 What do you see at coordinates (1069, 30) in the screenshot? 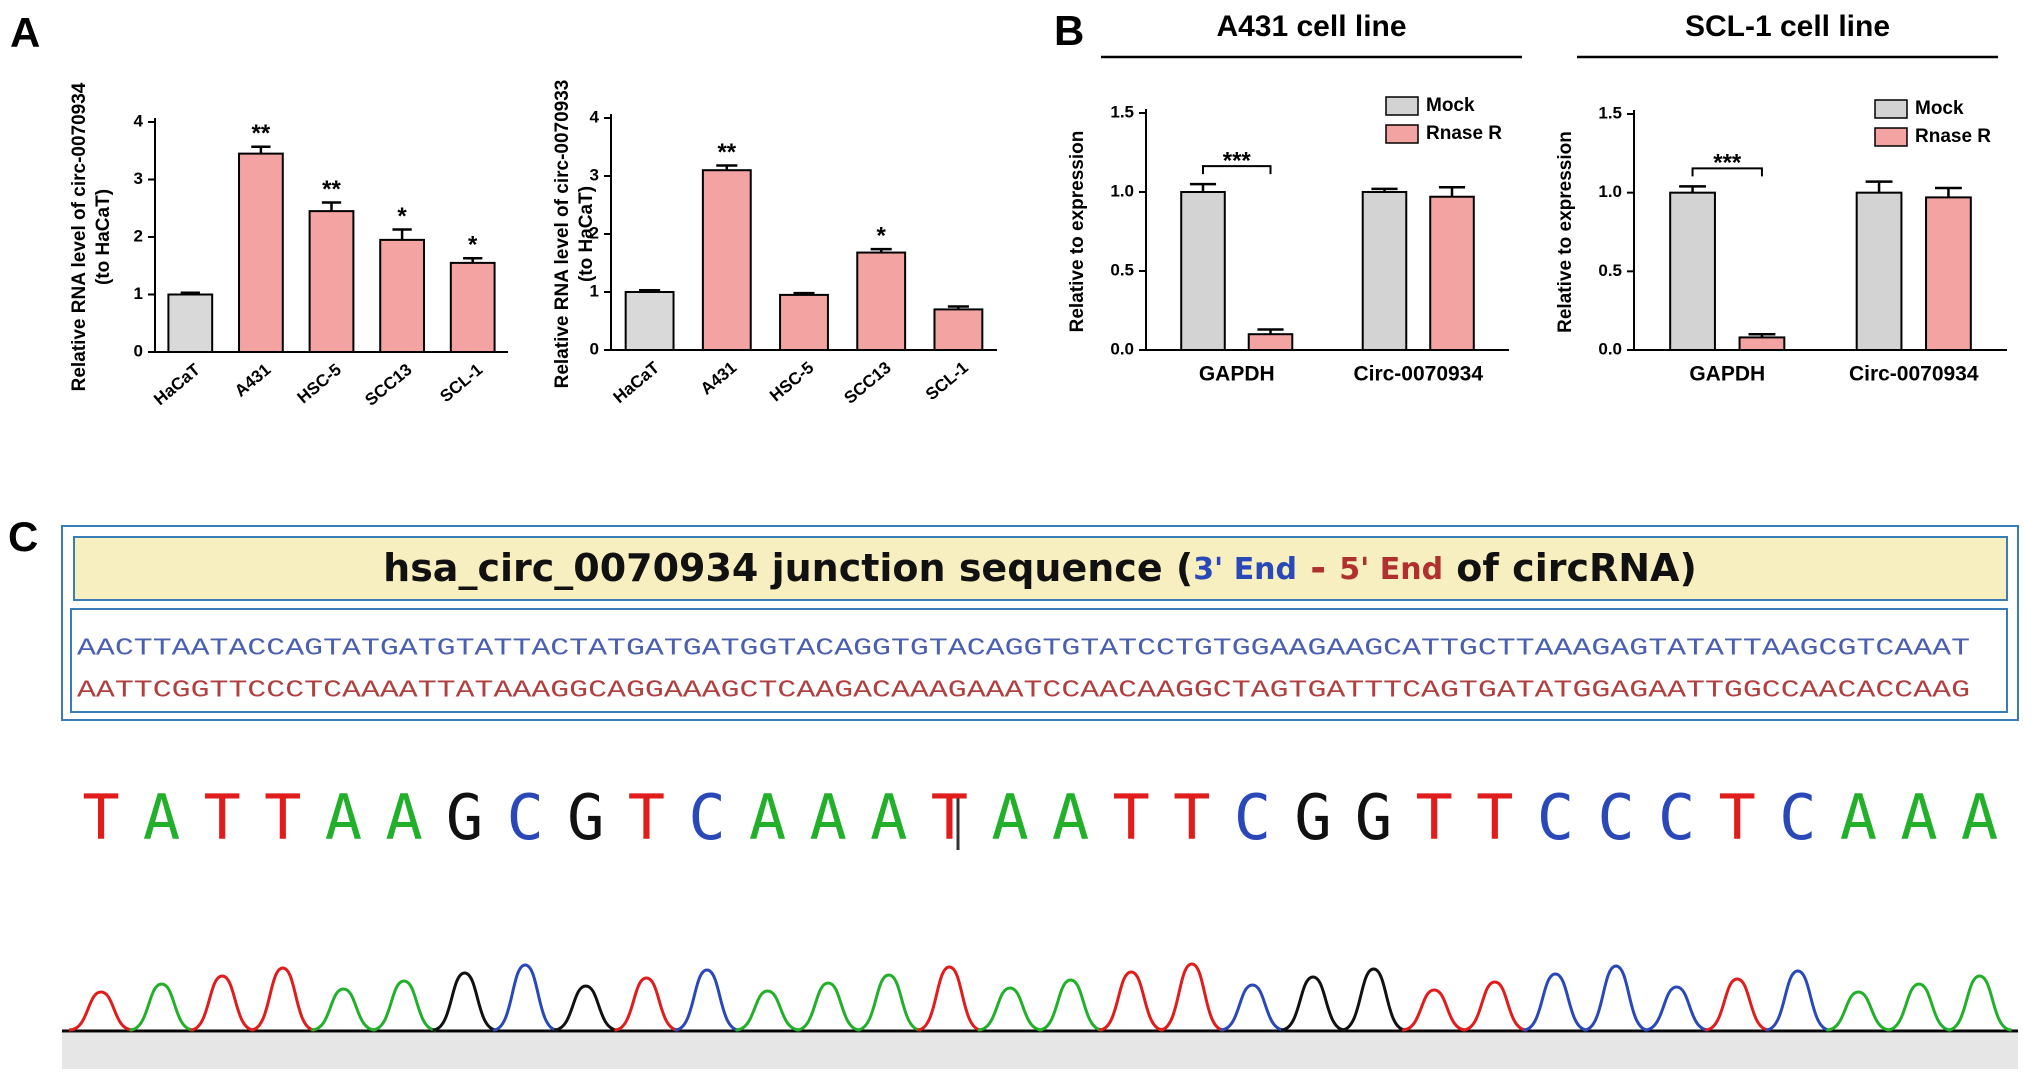
I see `panel-label: B` at bounding box center [1069, 30].